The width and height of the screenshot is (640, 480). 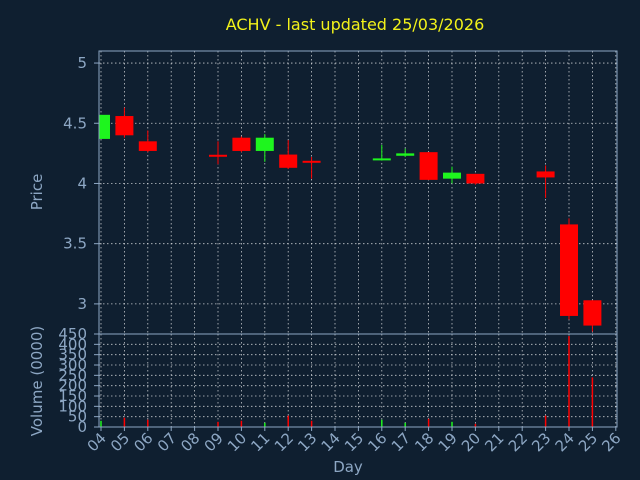 I want to click on x-tick-label: 16, so click(x=377, y=442).